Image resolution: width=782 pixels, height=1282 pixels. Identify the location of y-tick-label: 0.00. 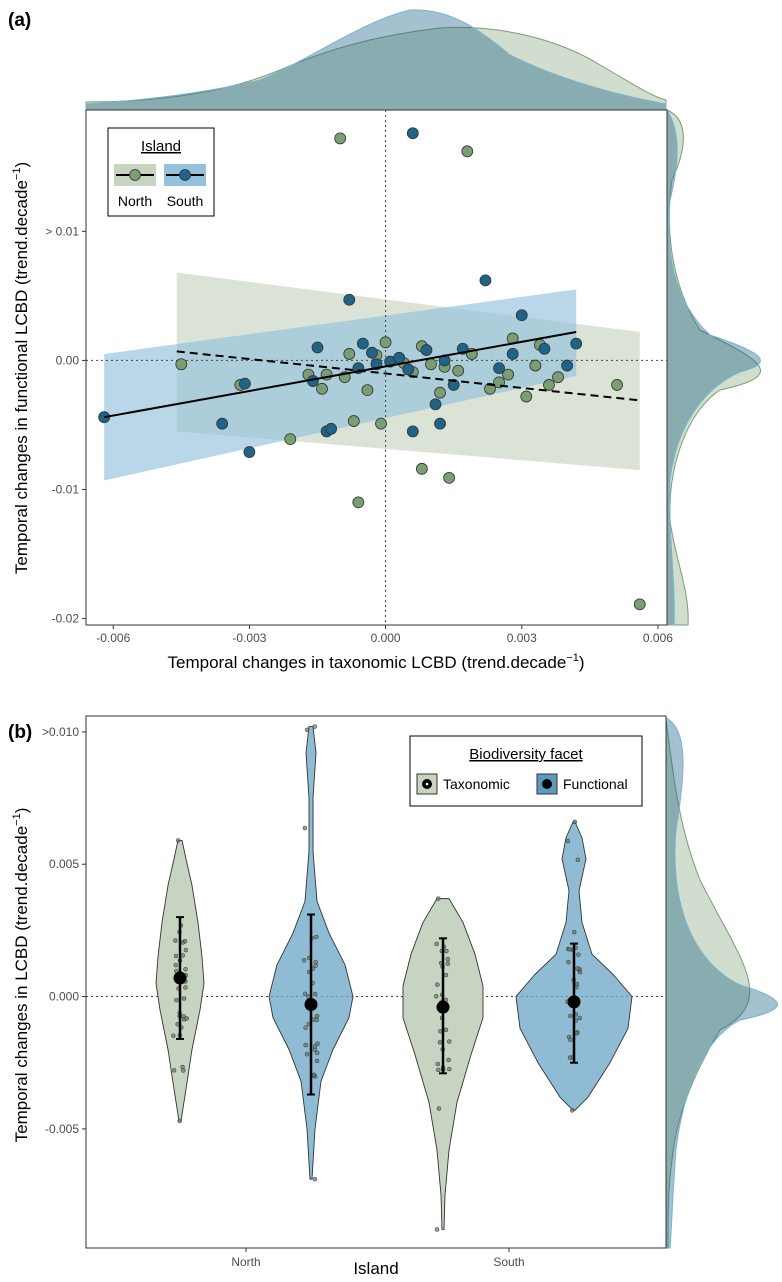
(68, 360).